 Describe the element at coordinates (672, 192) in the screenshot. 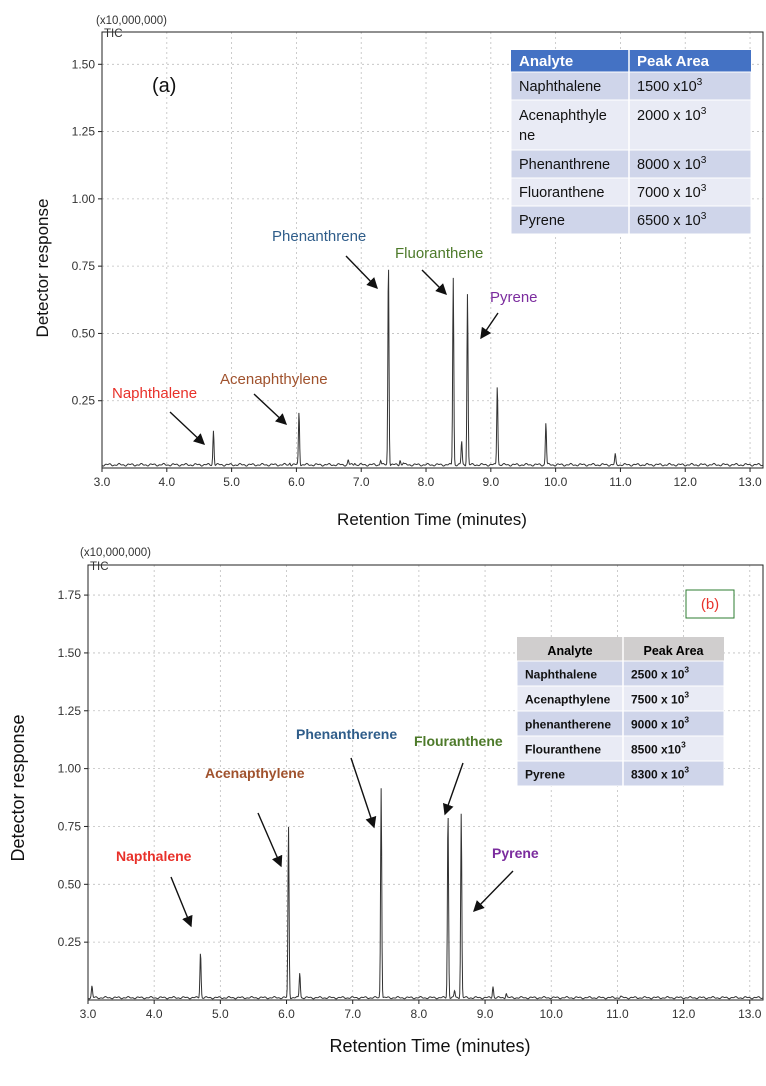

I see `table-cell-area: 7000 x 103` at that location.